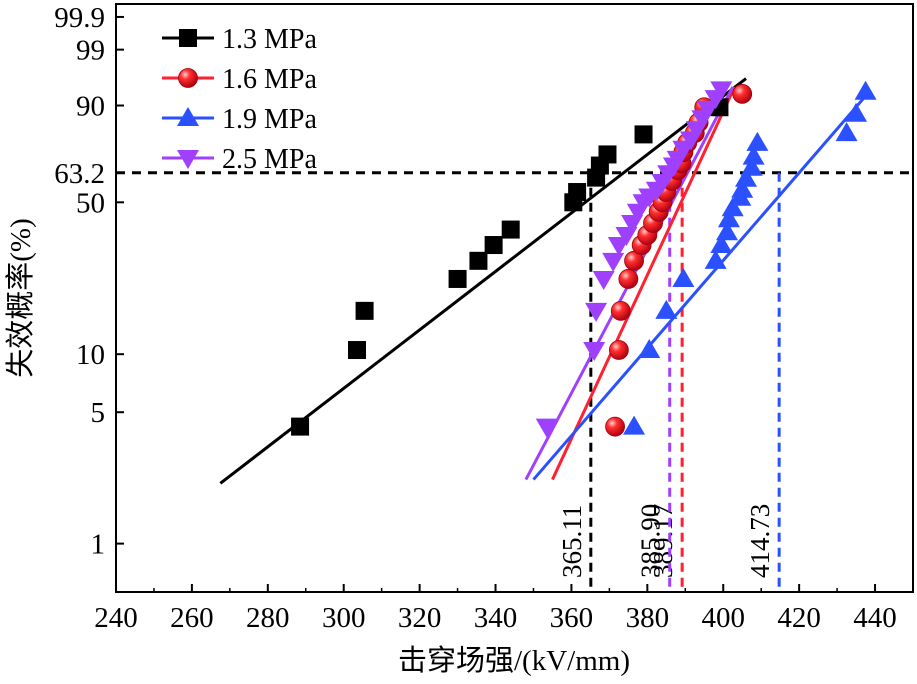  I want to click on y-axis-title: 失效概率(%), so click(20, 297).